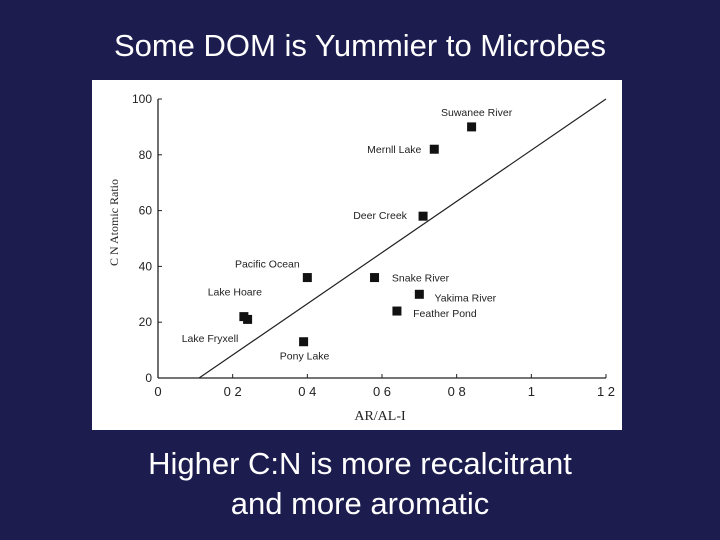 The image size is (720, 540). What do you see at coordinates (360, 503) in the screenshot?
I see `caption-line-2: and more aromatic` at bounding box center [360, 503].